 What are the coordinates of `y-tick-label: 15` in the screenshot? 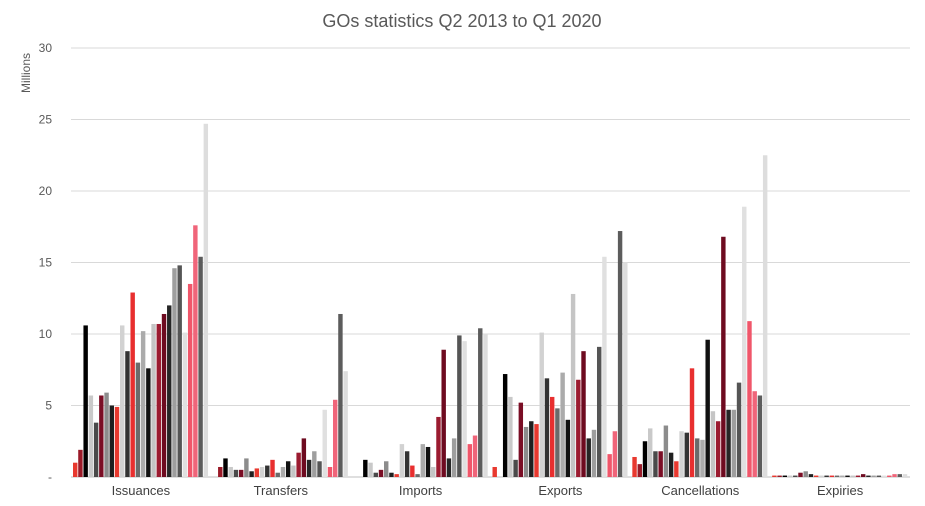 It's located at (46, 263).